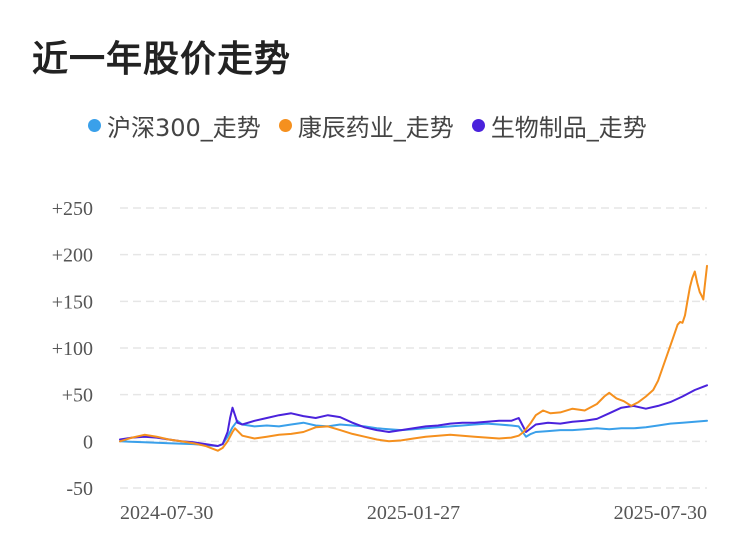 Image resolution: width=750 pixels, height=558 pixels. I want to click on y-tick-label: +50, so click(77, 396).